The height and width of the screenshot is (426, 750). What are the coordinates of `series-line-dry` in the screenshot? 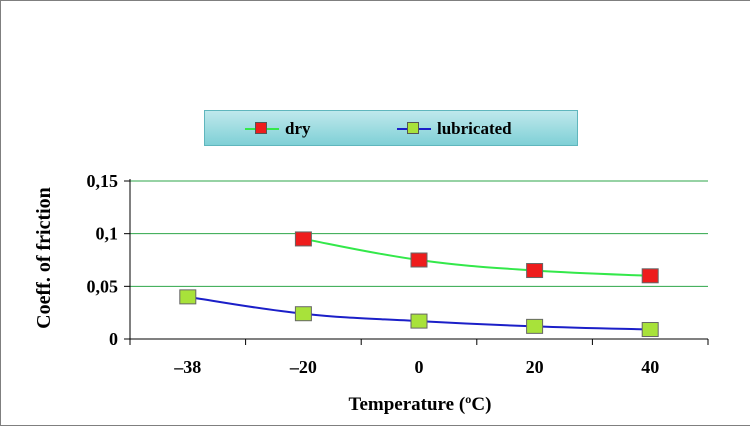 It's located at (477, 257).